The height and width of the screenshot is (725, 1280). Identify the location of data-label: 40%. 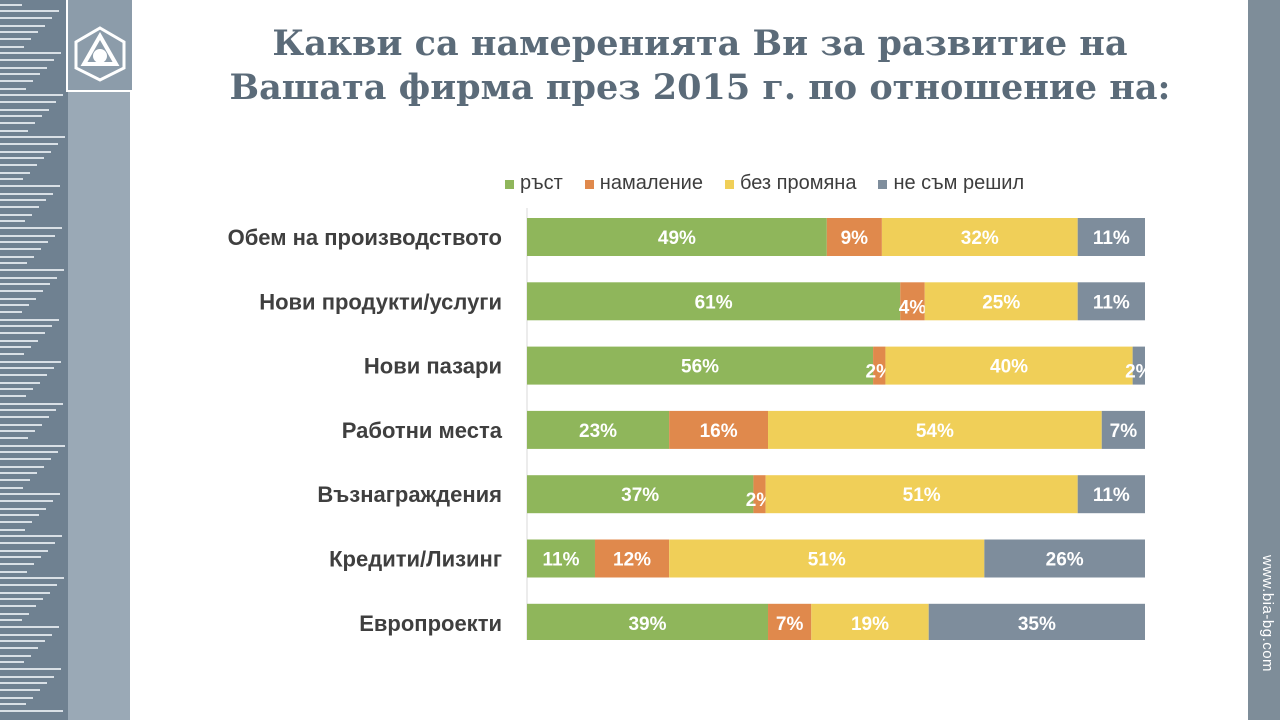
(1009, 367).